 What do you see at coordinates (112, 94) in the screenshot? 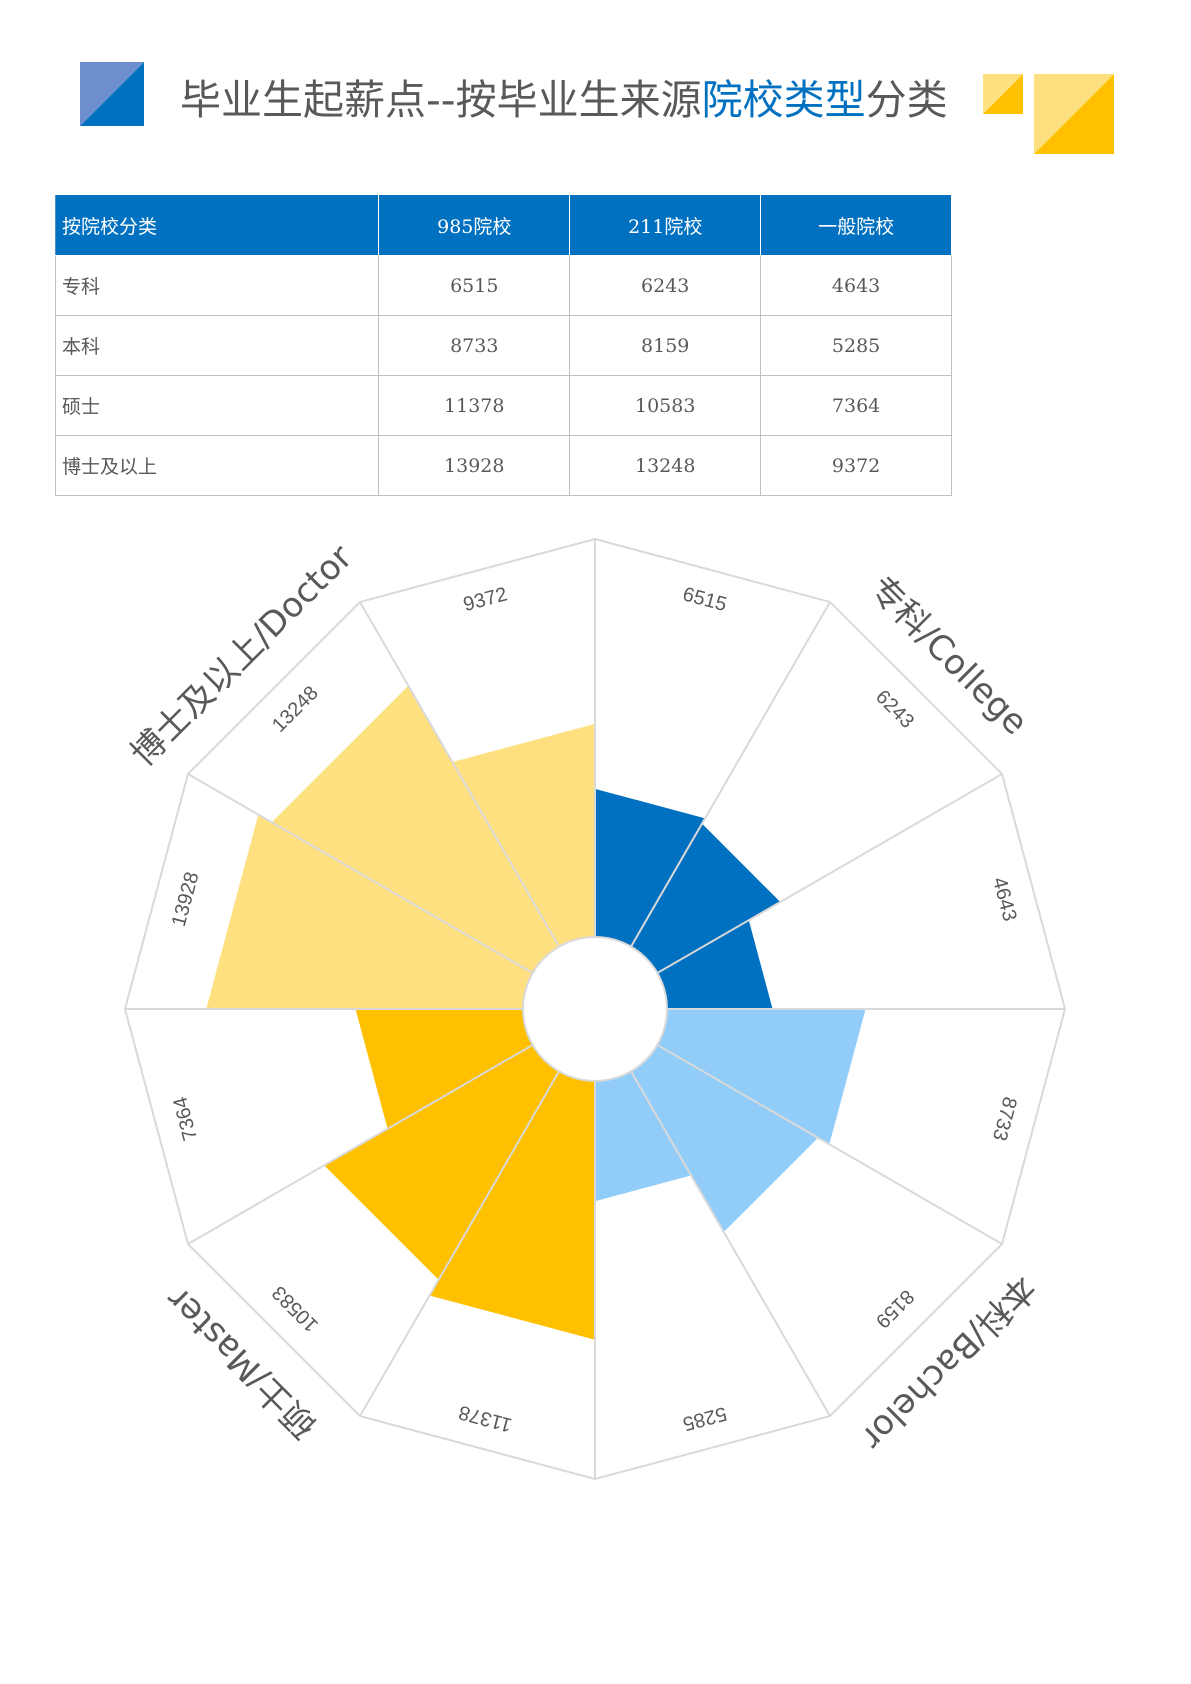
I see `title-decoration-icon` at bounding box center [112, 94].